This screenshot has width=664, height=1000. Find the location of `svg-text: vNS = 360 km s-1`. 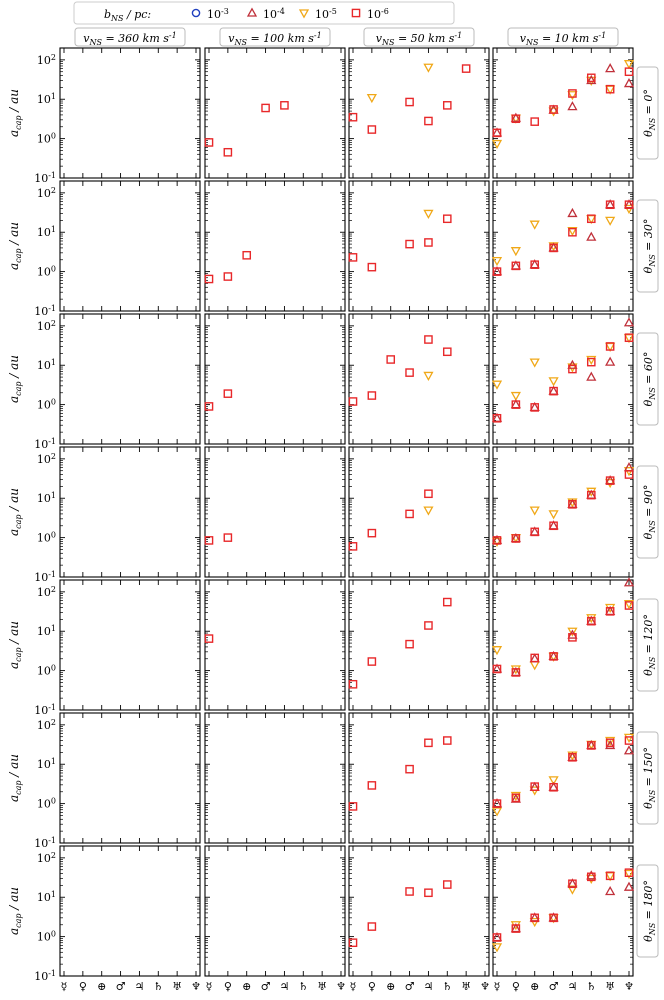

svg-text: vNS = 360 km s-1 is located at coordinates (129, 39).